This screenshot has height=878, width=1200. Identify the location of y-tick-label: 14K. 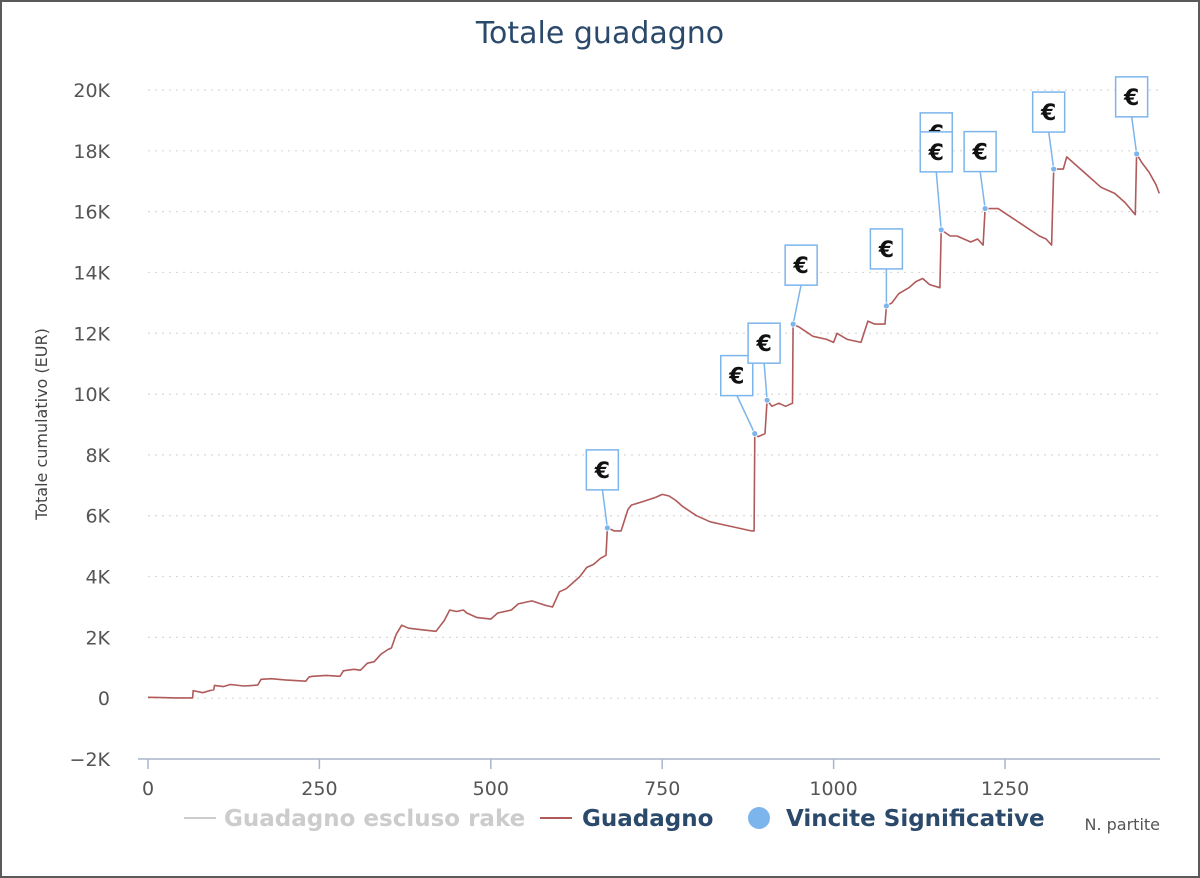
(91, 273).